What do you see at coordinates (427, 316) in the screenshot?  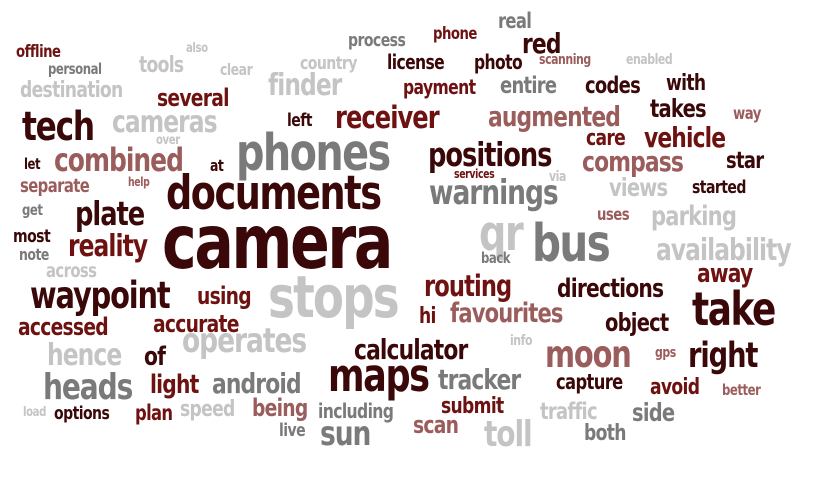 I see `word: hi` at bounding box center [427, 316].